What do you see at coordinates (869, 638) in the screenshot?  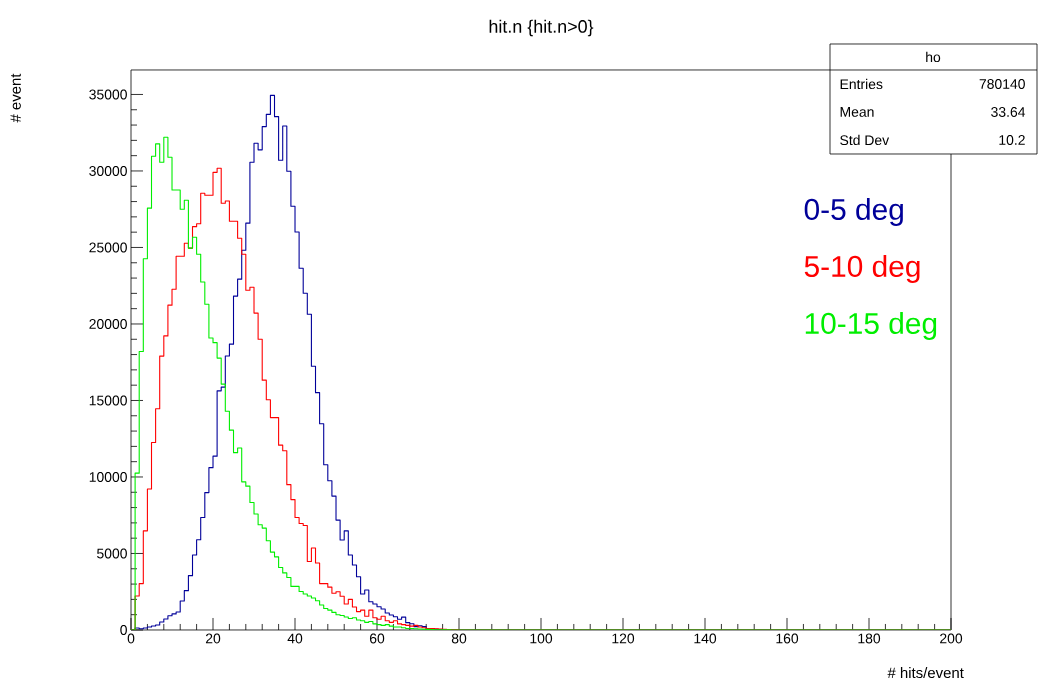 I see `x-tick-label: 180` at bounding box center [869, 638].